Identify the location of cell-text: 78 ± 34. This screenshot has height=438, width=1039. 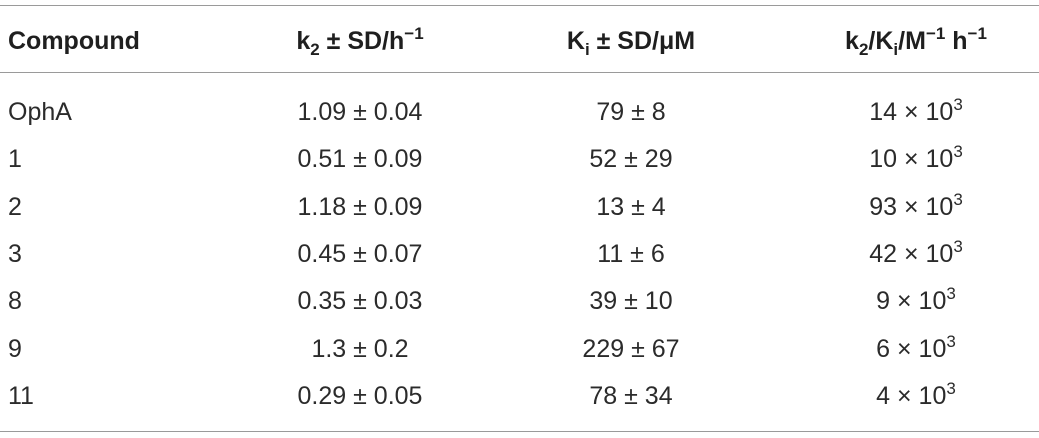
(631, 395).